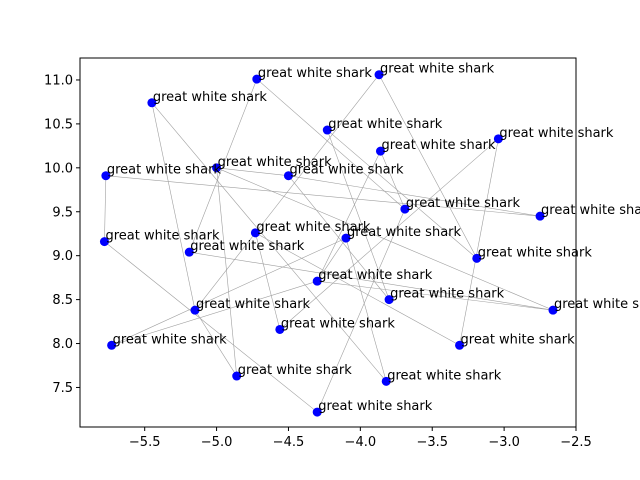 This screenshot has height=480, width=640. Describe the element at coordinates (58, 124) in the screenshot. I see `y-tick-label: 10.5` at that location.